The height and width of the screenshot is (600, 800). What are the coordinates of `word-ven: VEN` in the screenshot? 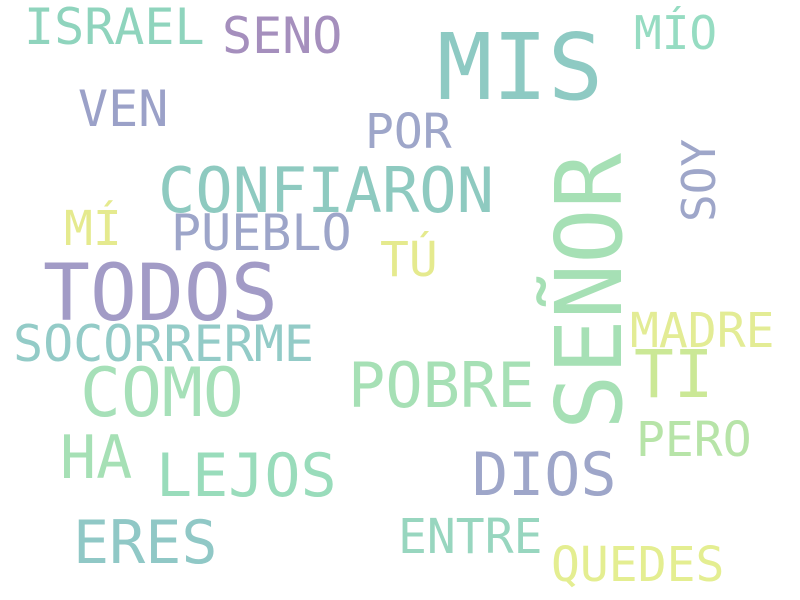 It's located at (123, 109).